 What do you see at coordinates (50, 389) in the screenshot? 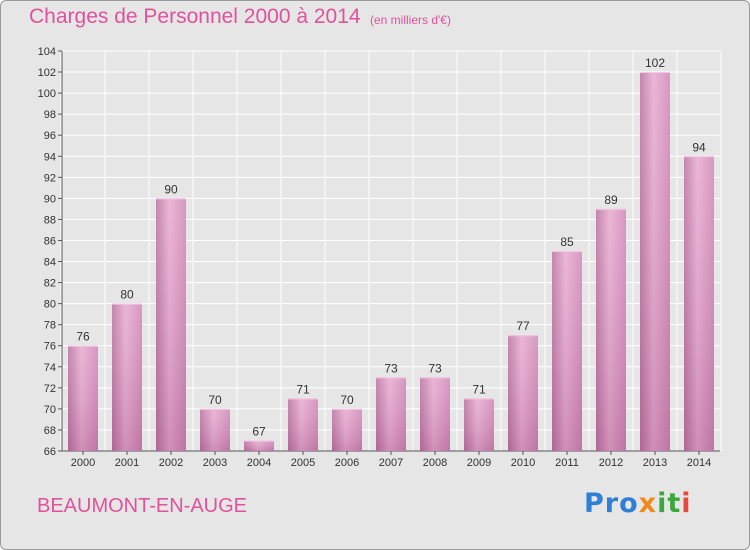
I see `y-tick-label: 72` at bounding box center [50, 389].